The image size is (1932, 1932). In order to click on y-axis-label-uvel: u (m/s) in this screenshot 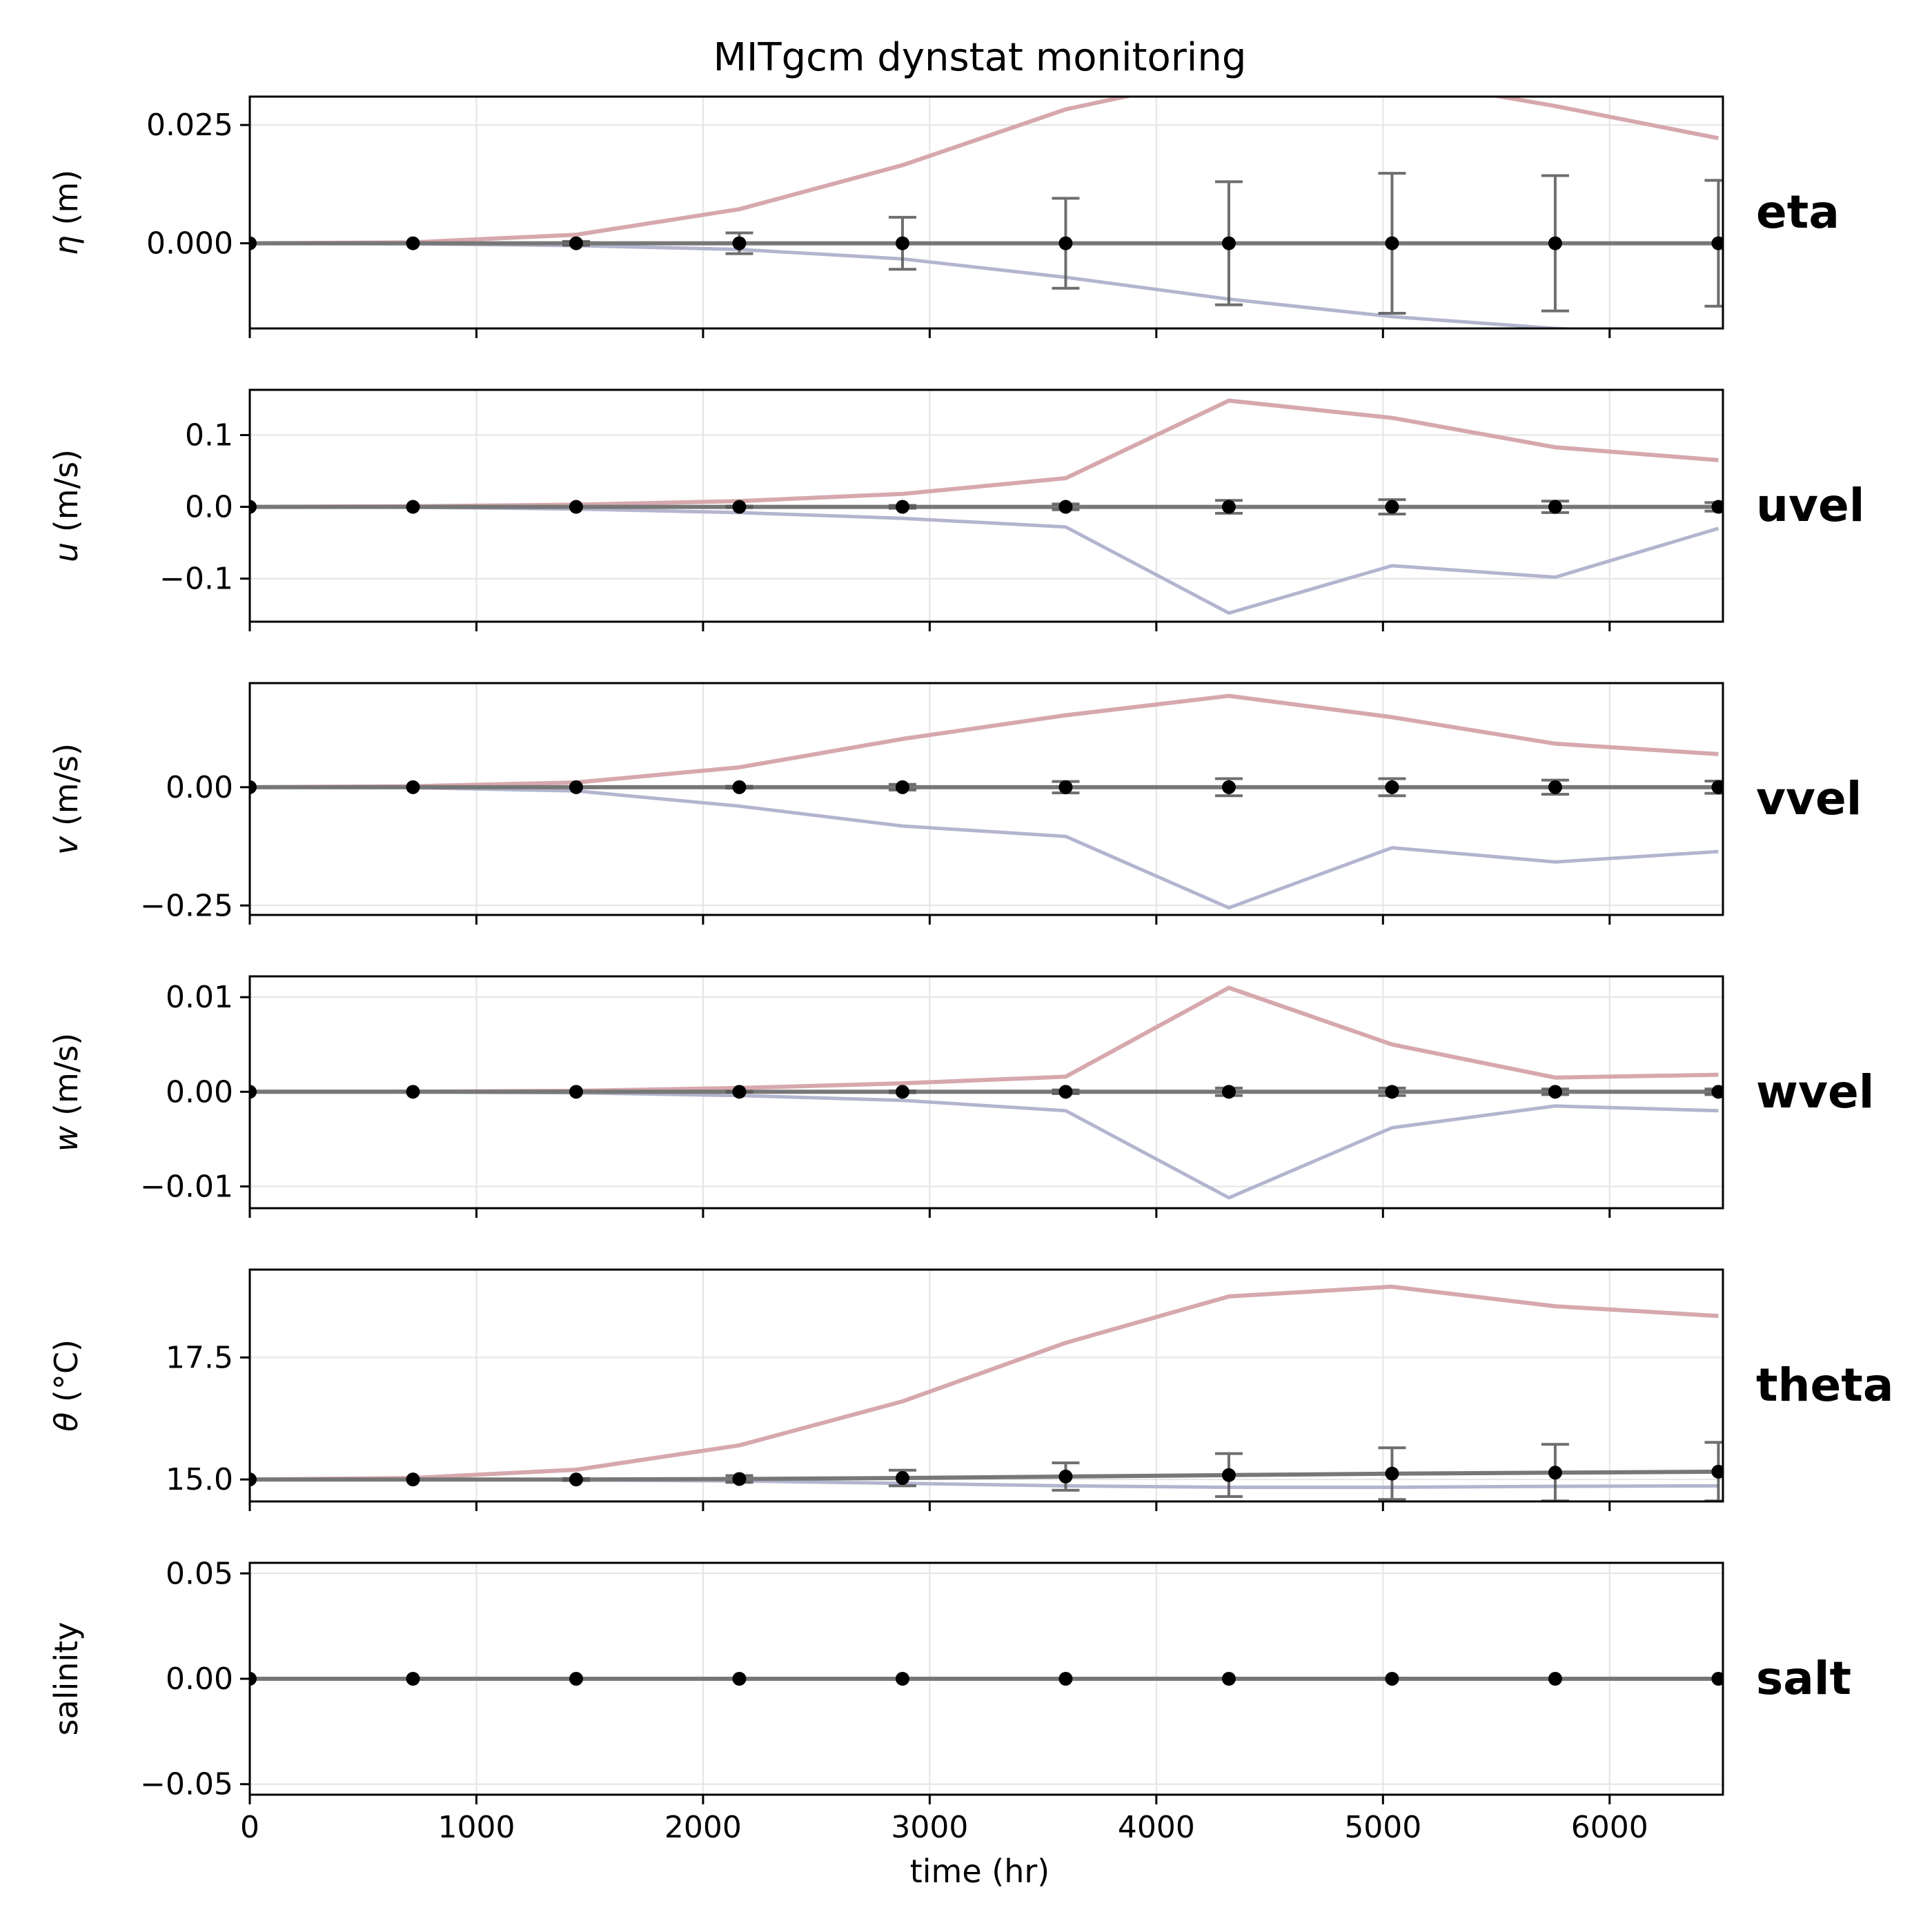, I will do `click(66, 505)`.